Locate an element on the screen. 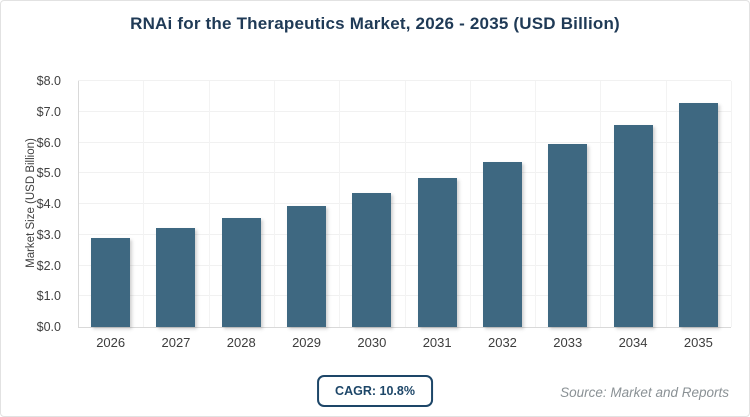 The height and width of the screenshot is (417, 750). y-tick-label: $4.0 is located at coordinates (48, 204).